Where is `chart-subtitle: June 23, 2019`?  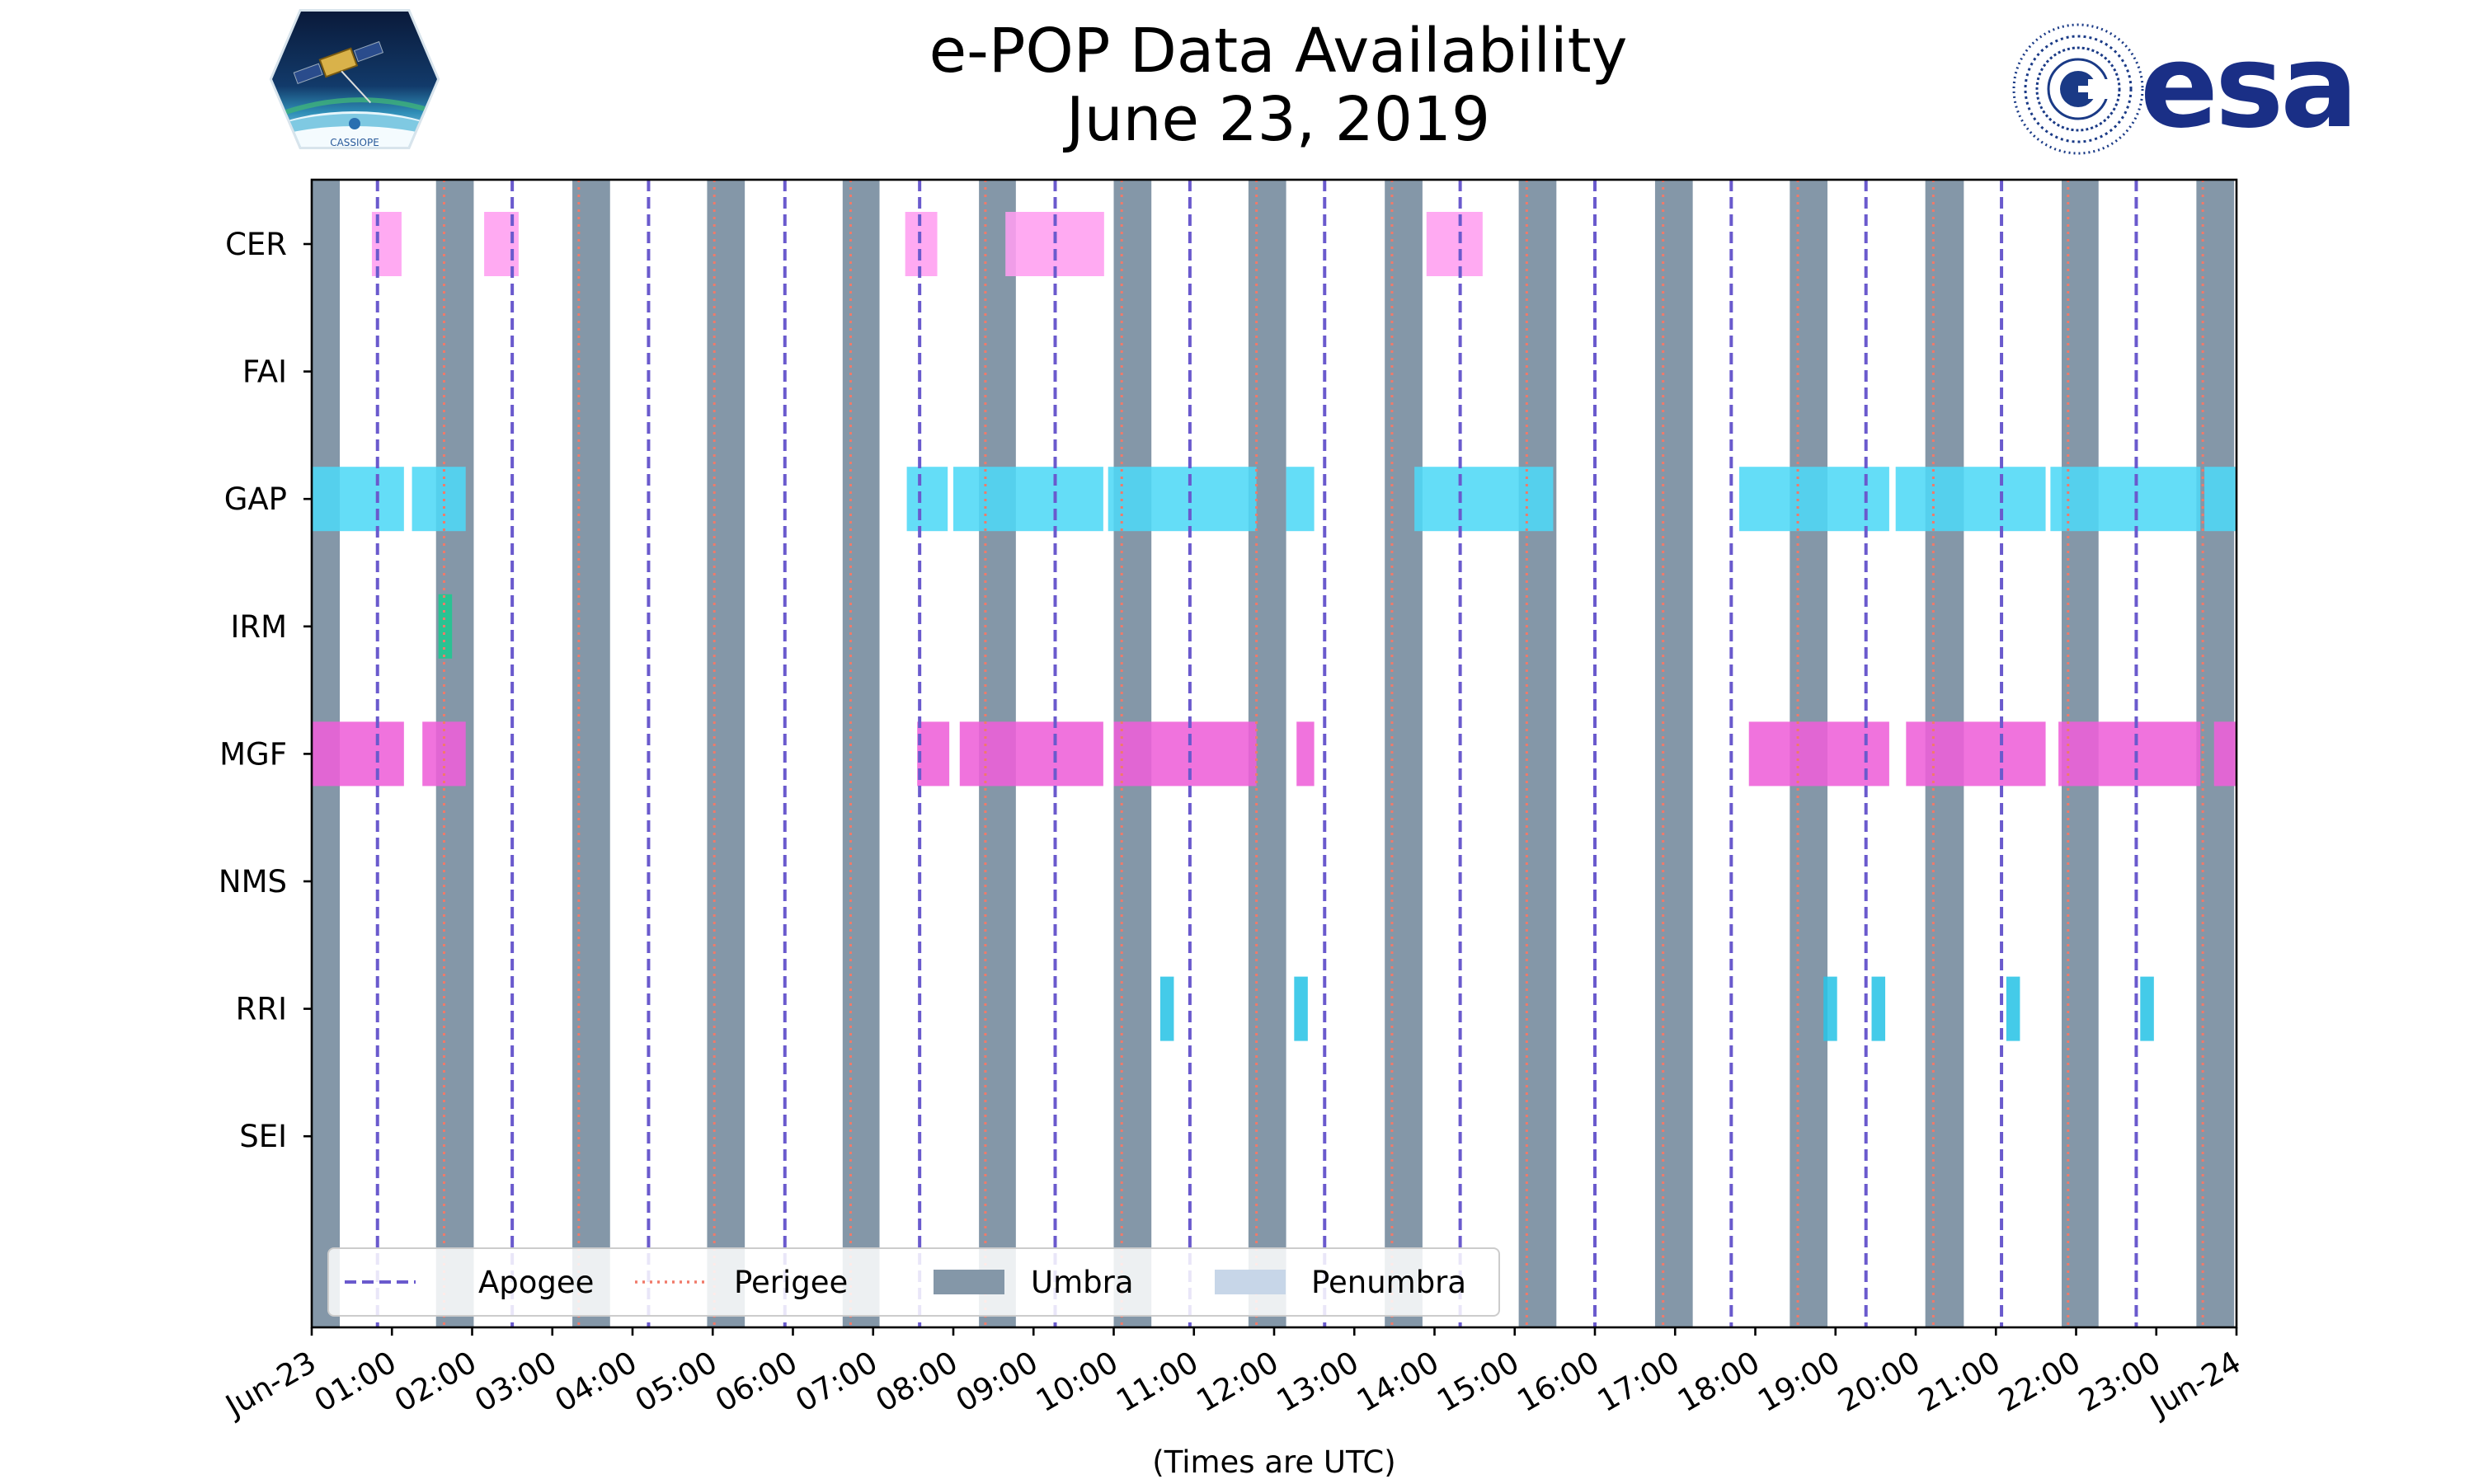
chart-subtitle: June 23, 2019 is located at coordinates (1276, 120).